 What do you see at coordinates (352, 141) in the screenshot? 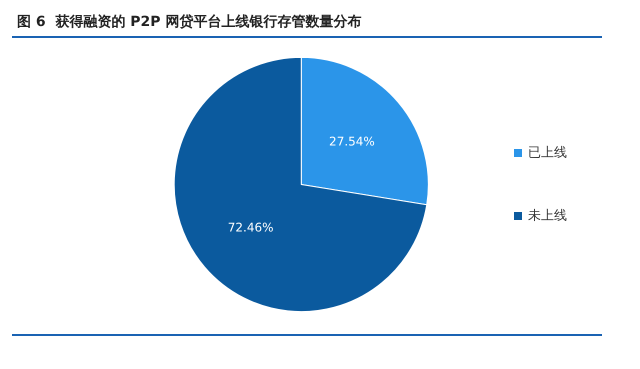
I see `data-label: 27.54%` at bounding box center [352, 141].